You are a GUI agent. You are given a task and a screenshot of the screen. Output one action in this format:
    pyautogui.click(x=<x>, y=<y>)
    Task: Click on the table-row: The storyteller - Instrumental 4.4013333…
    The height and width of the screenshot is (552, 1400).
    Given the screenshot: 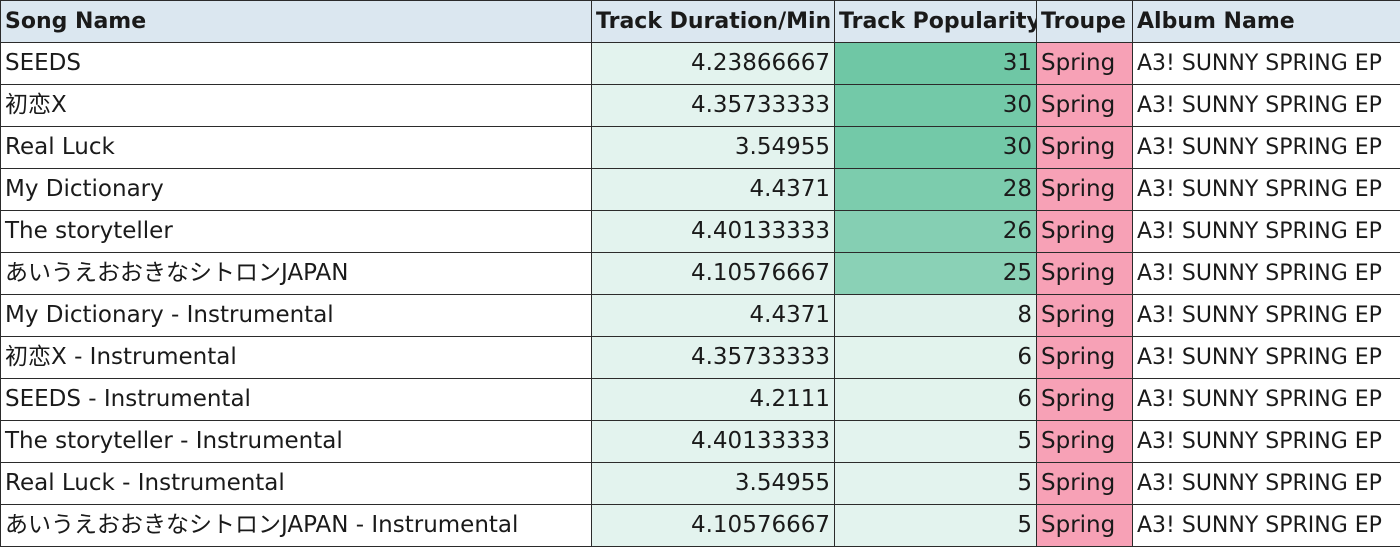 What is the action you would take?
    pyautogui.click(x=700, y=441)
    